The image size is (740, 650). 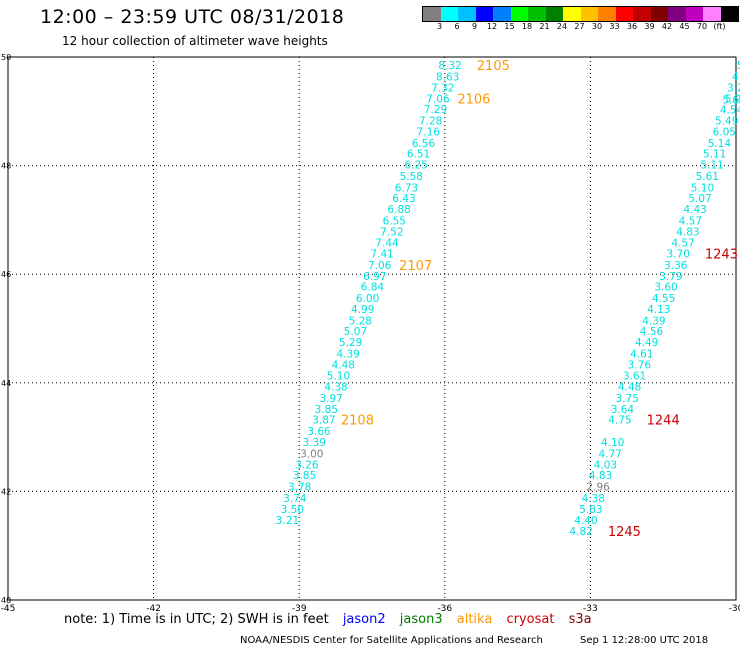 I want to click on wave-height-value: 3.50, so click(x=292, y=510).